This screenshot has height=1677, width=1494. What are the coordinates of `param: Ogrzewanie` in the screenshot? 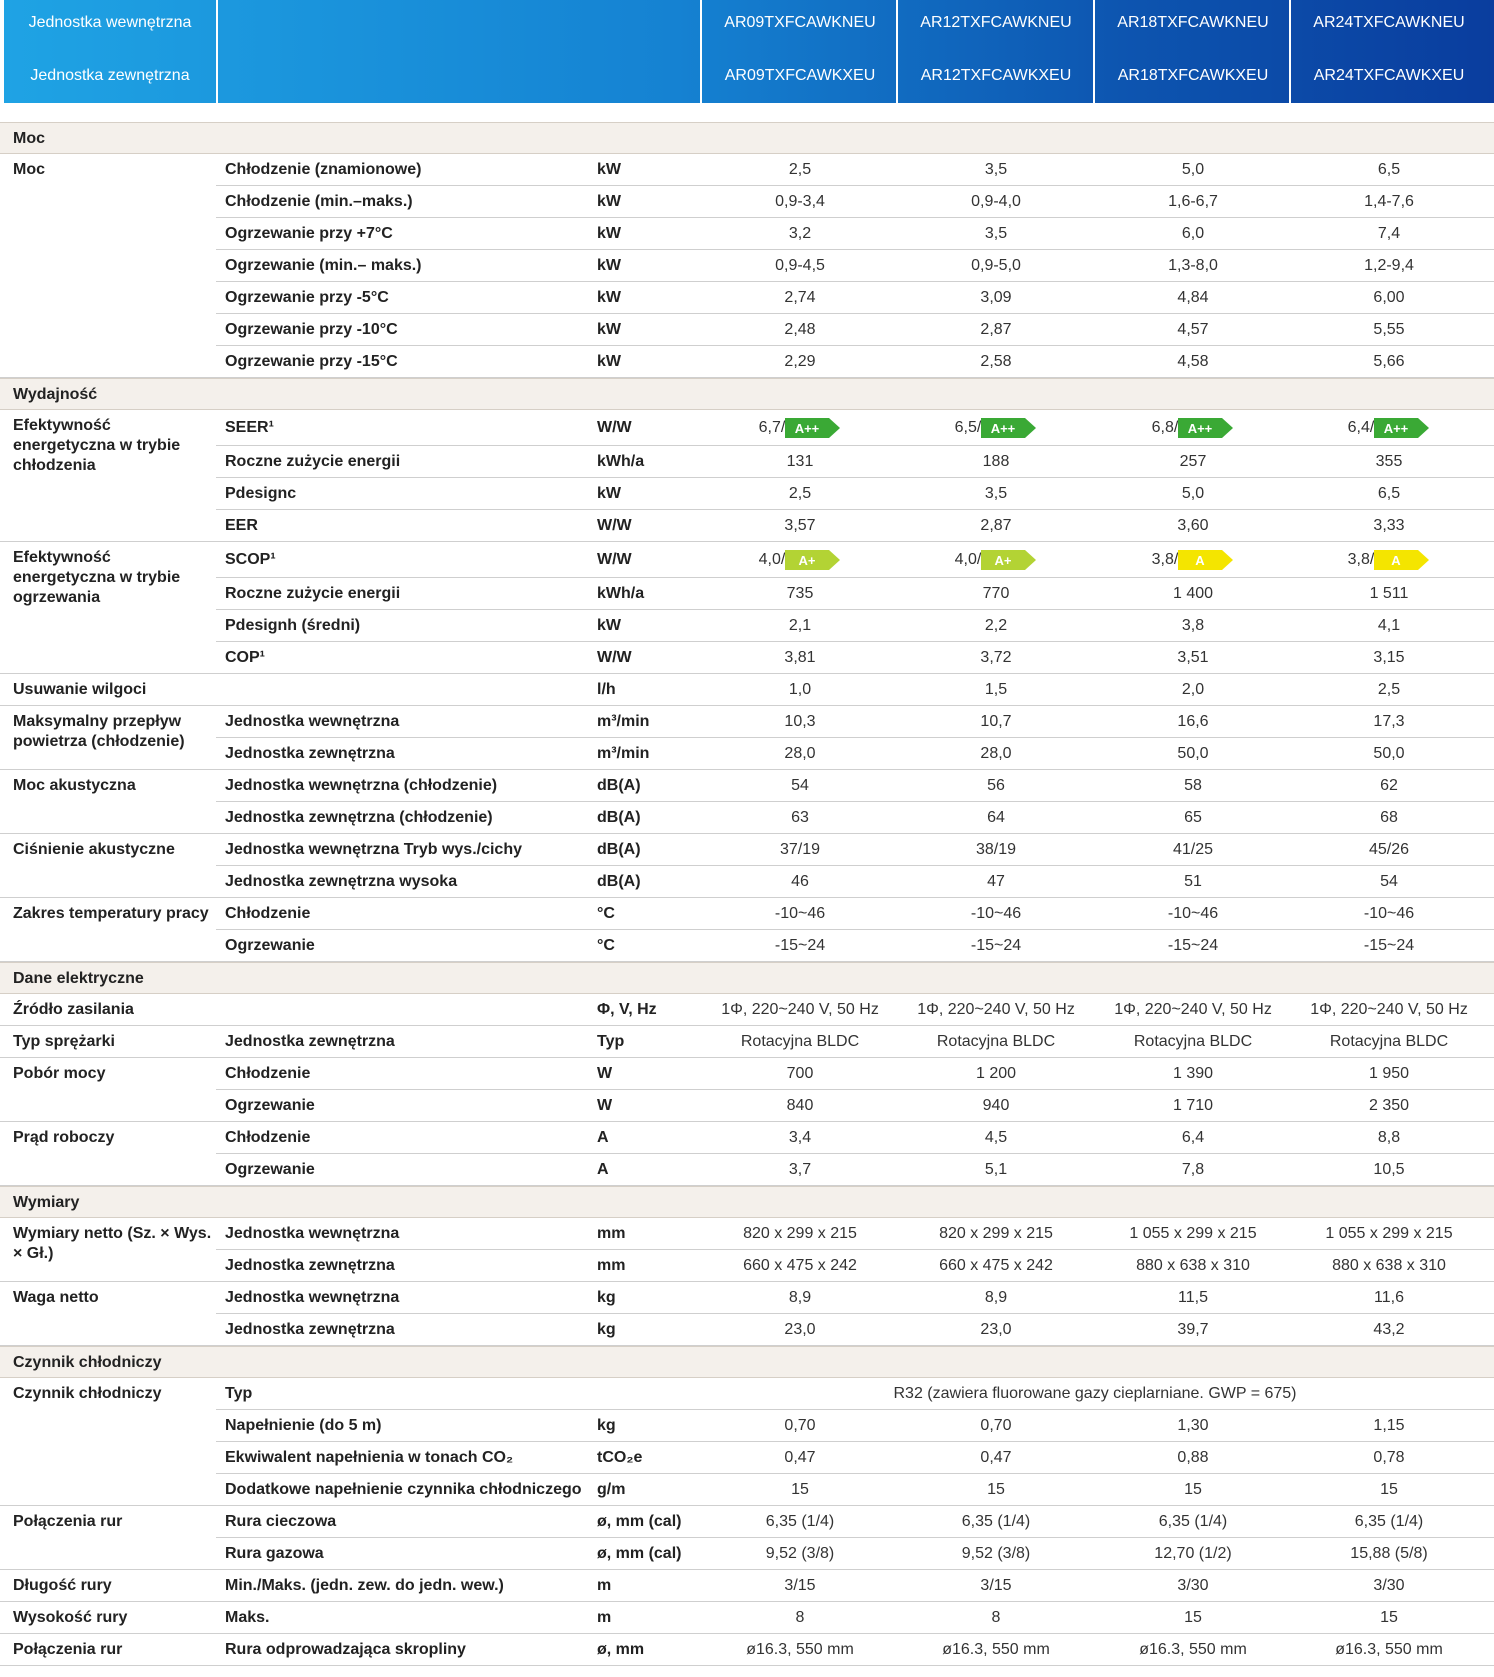 It's located at (270, 1105).